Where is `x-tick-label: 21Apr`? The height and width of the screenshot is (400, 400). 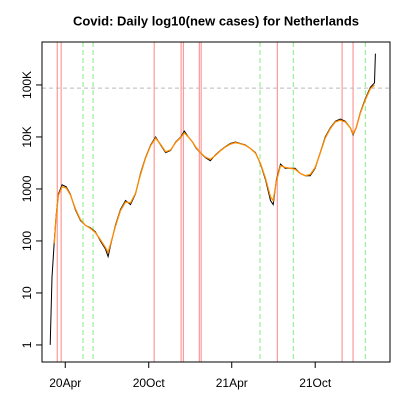
x-tick-label: 21Apr is located at coordinates (232, 383).